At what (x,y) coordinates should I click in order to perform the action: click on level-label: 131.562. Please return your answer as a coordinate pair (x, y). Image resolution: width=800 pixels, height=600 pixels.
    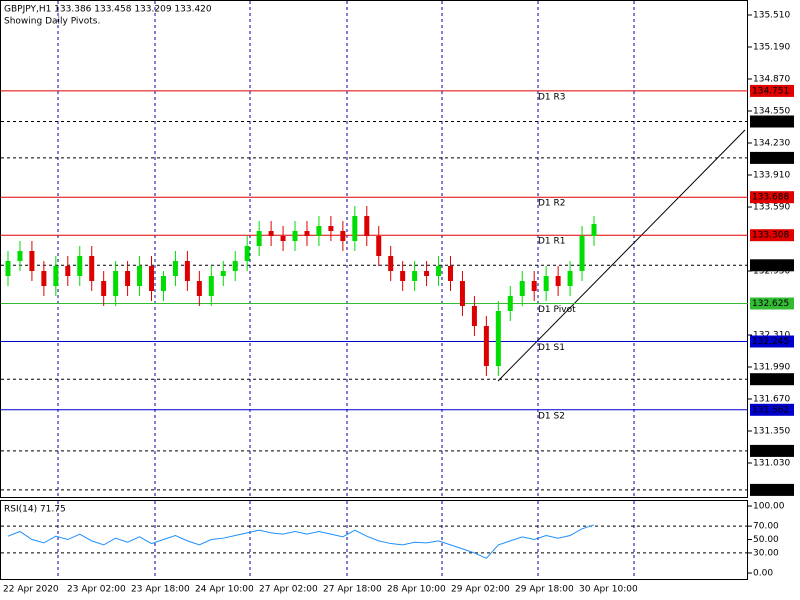
    Looking at the image, I should click on (770, 410).